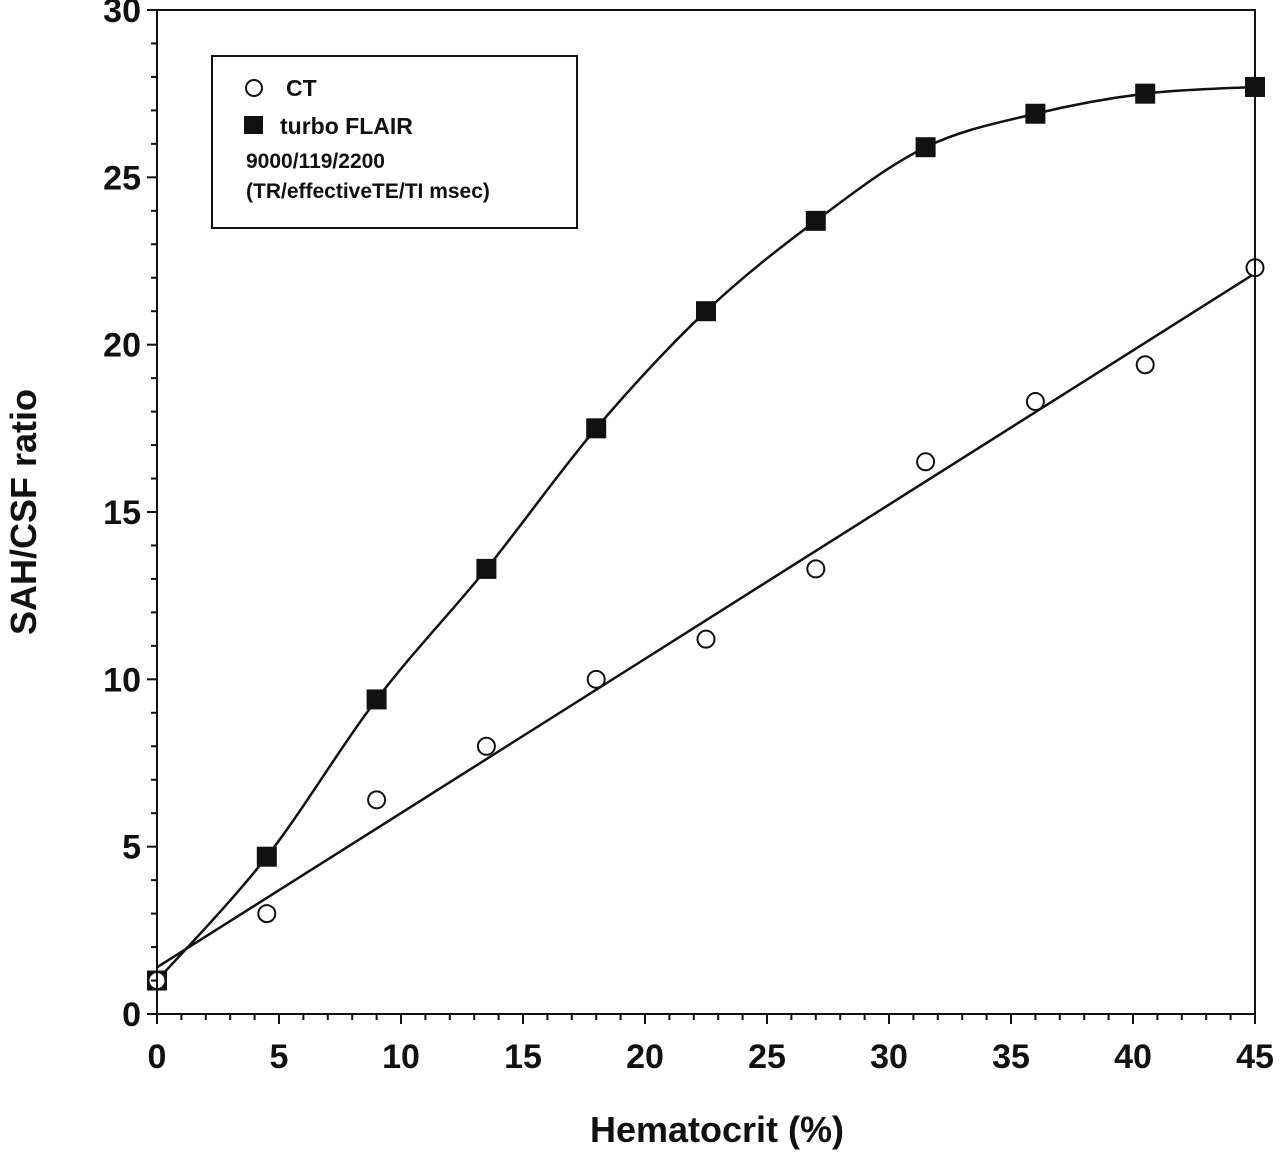 Image resolution: width=1280 pixels, height=1152 pixels. I want to click on x-tick-label: 0, so click(157, 1057).